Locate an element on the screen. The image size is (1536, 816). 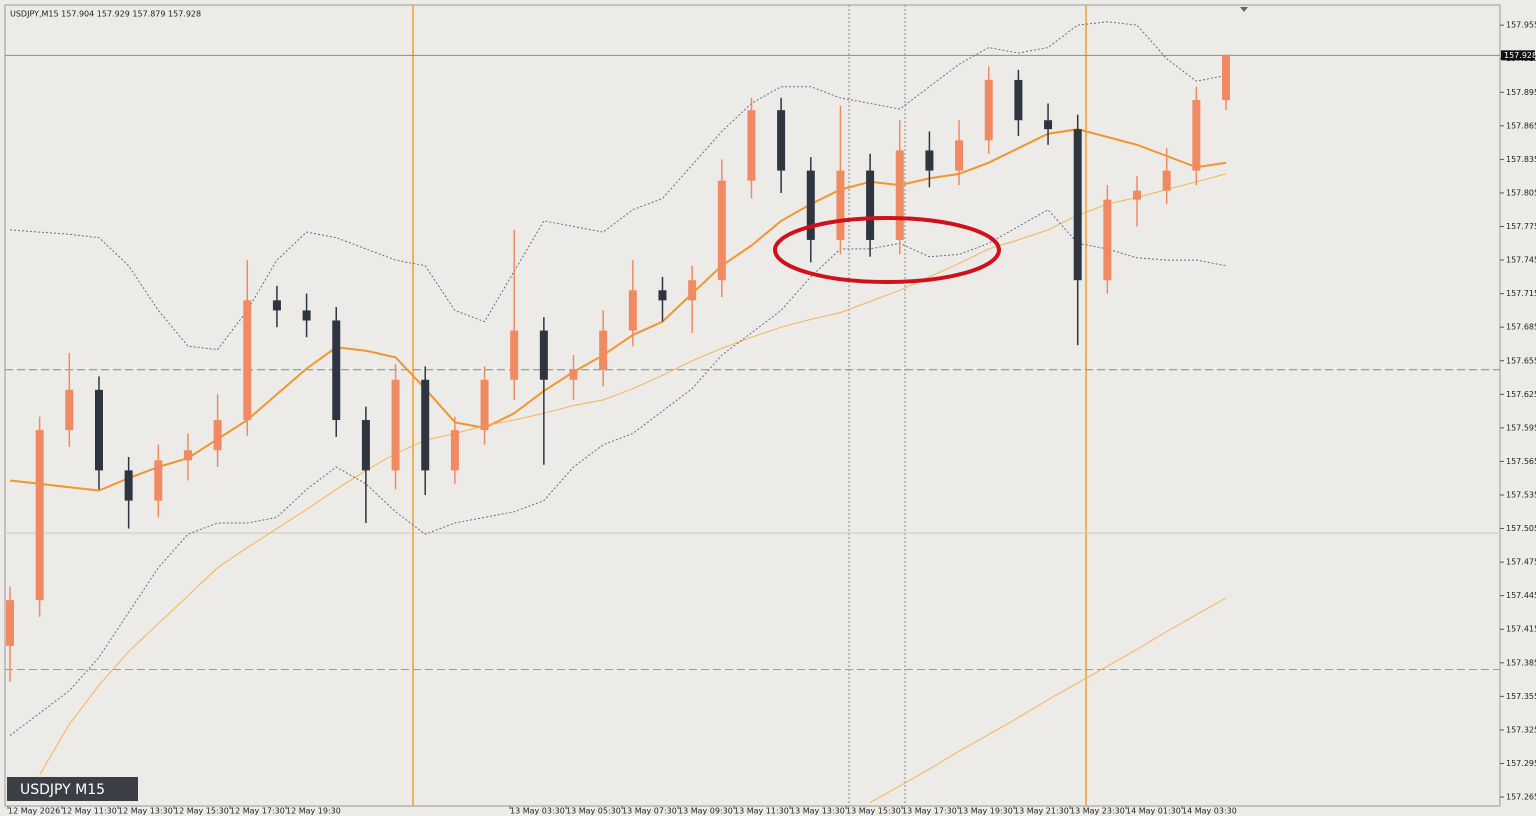
x-tick-label: 13 May 03:30 is located at coordinates (537, 811).